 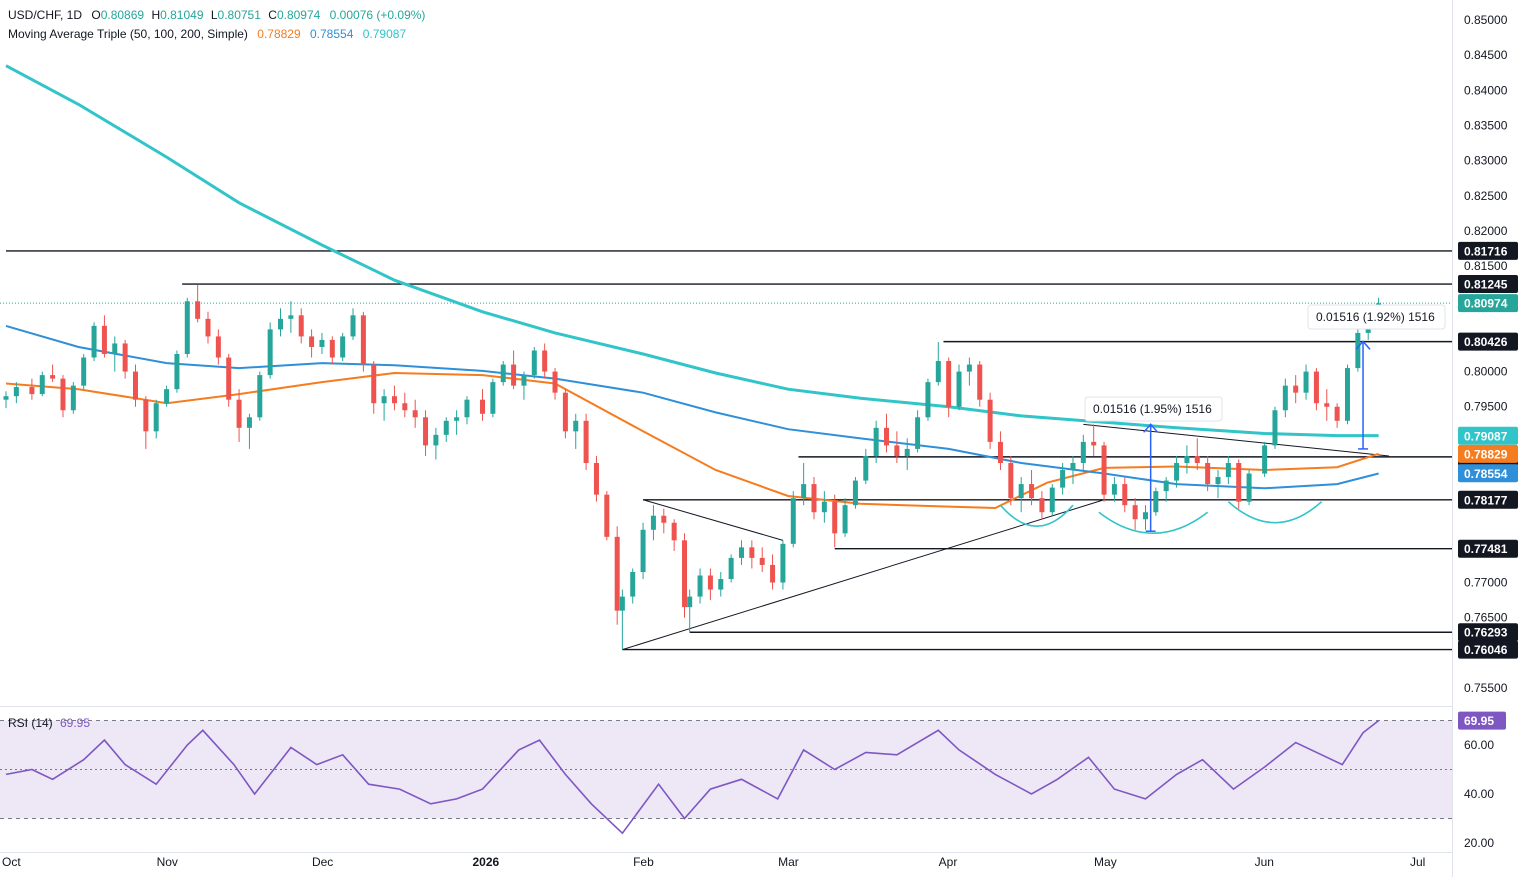 I want to click on rsi-value-label: 69.95, so click(x=75, y=723).